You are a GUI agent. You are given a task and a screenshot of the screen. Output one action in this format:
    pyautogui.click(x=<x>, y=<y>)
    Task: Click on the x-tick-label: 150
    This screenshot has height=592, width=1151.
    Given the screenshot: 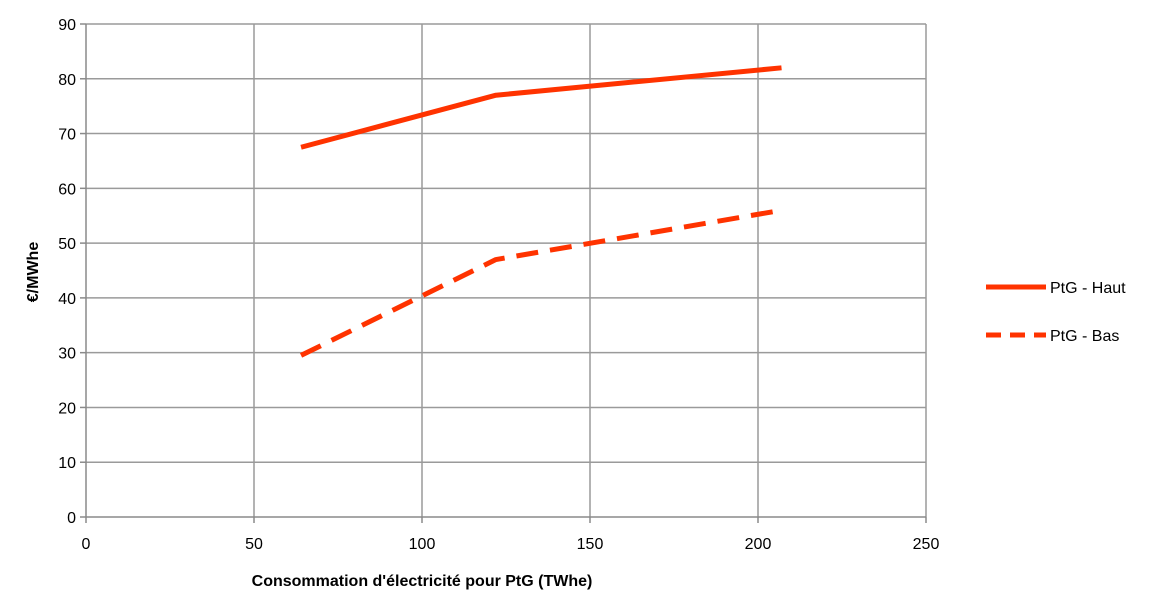 What is the action you would take?
    pyautogui.click(x=590, y=544)
    